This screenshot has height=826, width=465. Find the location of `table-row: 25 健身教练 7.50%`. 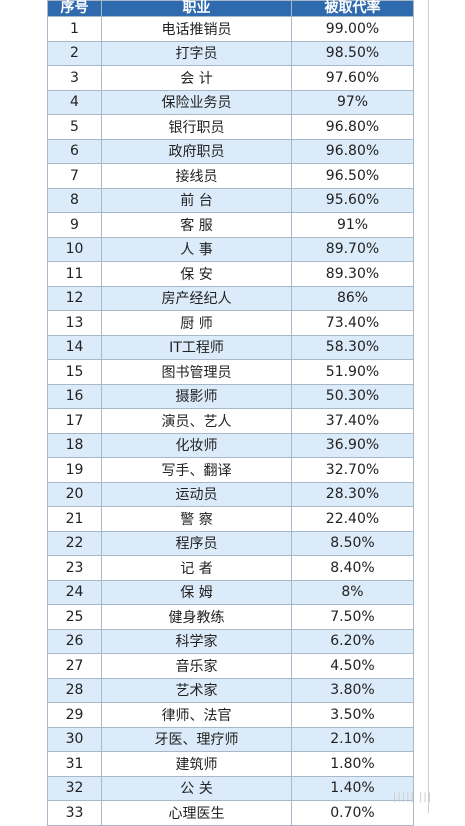

table-row: 25 健身教练 7.50% is located at coordinates (230, 617).